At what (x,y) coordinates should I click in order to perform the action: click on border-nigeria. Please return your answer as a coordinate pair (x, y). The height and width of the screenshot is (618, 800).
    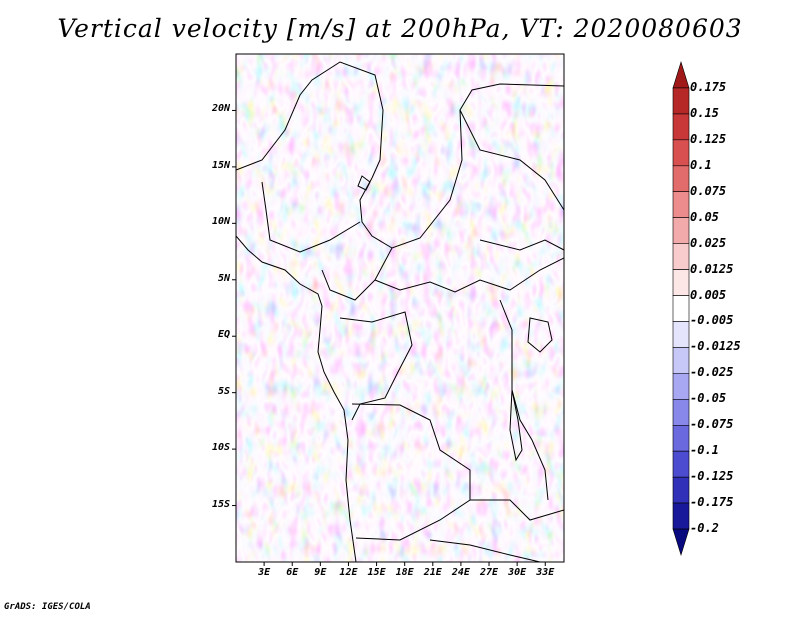
    Looking at the image, I should click on (311, 217).